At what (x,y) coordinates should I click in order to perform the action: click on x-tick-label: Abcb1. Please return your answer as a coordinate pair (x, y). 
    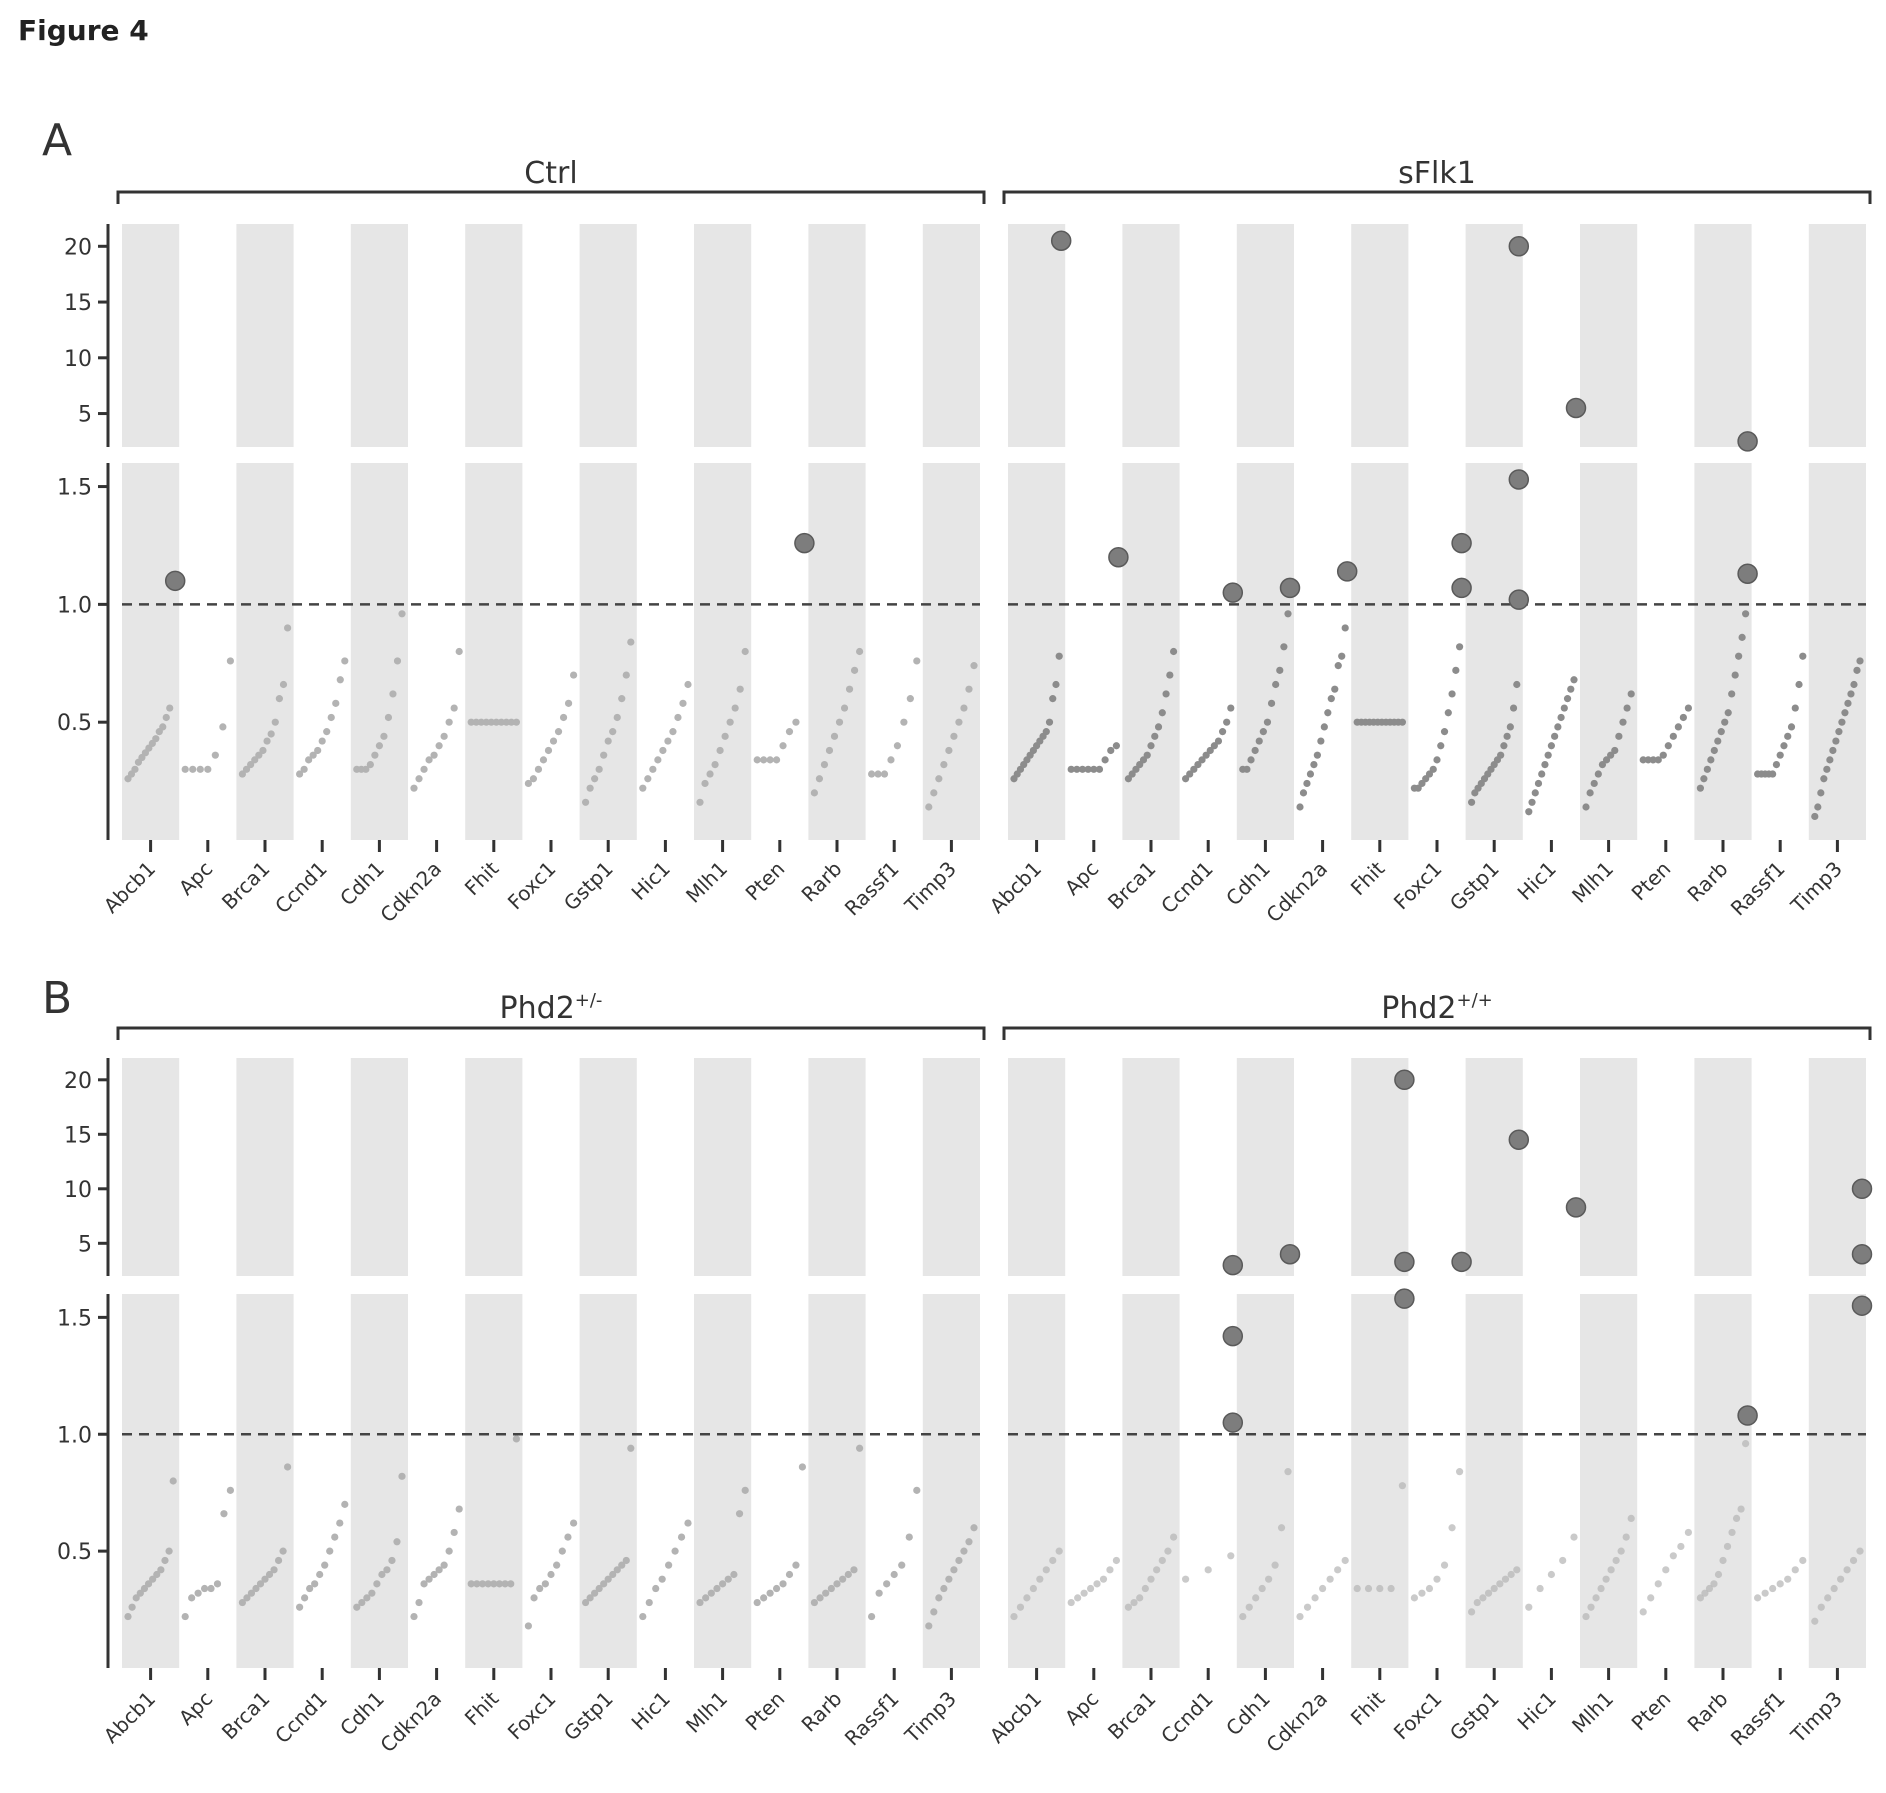
    Looking at the image, I should click on (1015, 887).